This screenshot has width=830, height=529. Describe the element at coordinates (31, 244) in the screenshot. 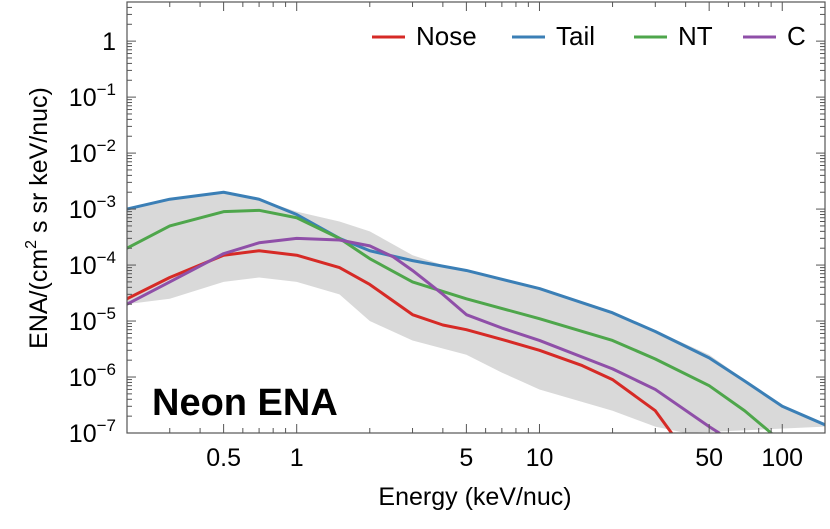

I see `y-axis-title-sup: 2` at that location.